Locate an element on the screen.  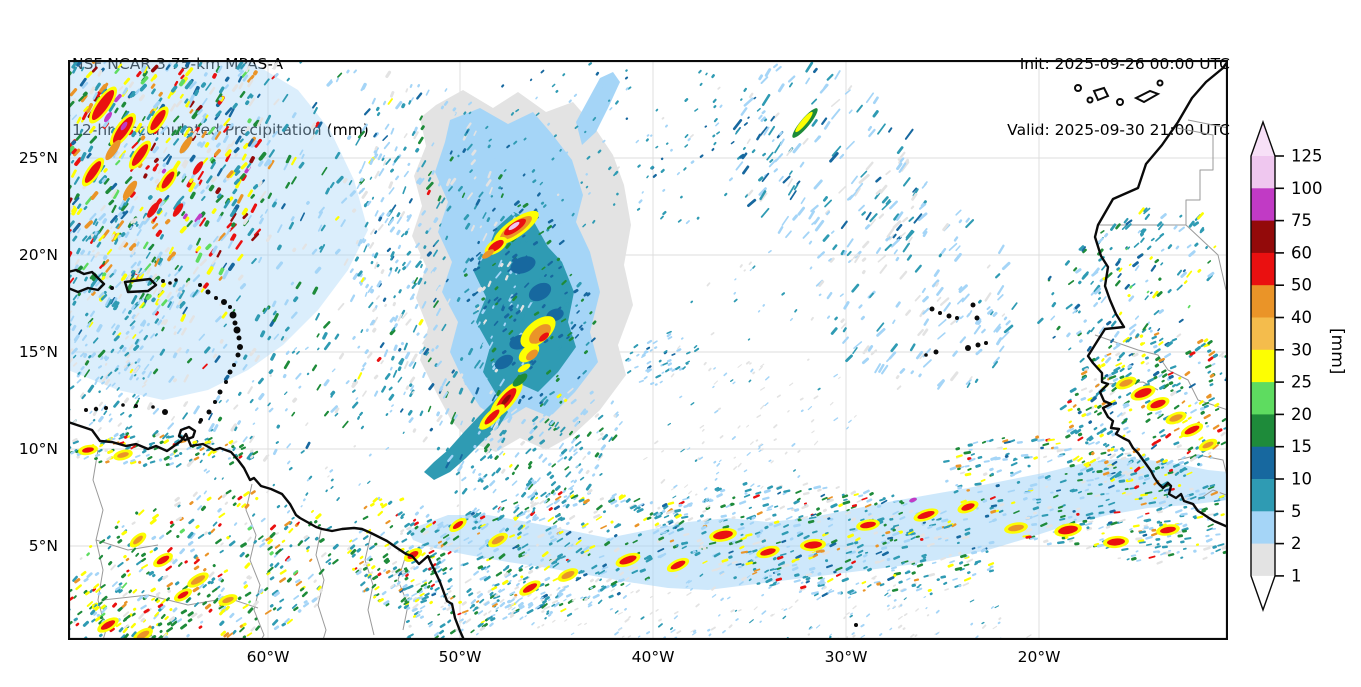
coastline-trinidad is located at coordinates (187, 433).